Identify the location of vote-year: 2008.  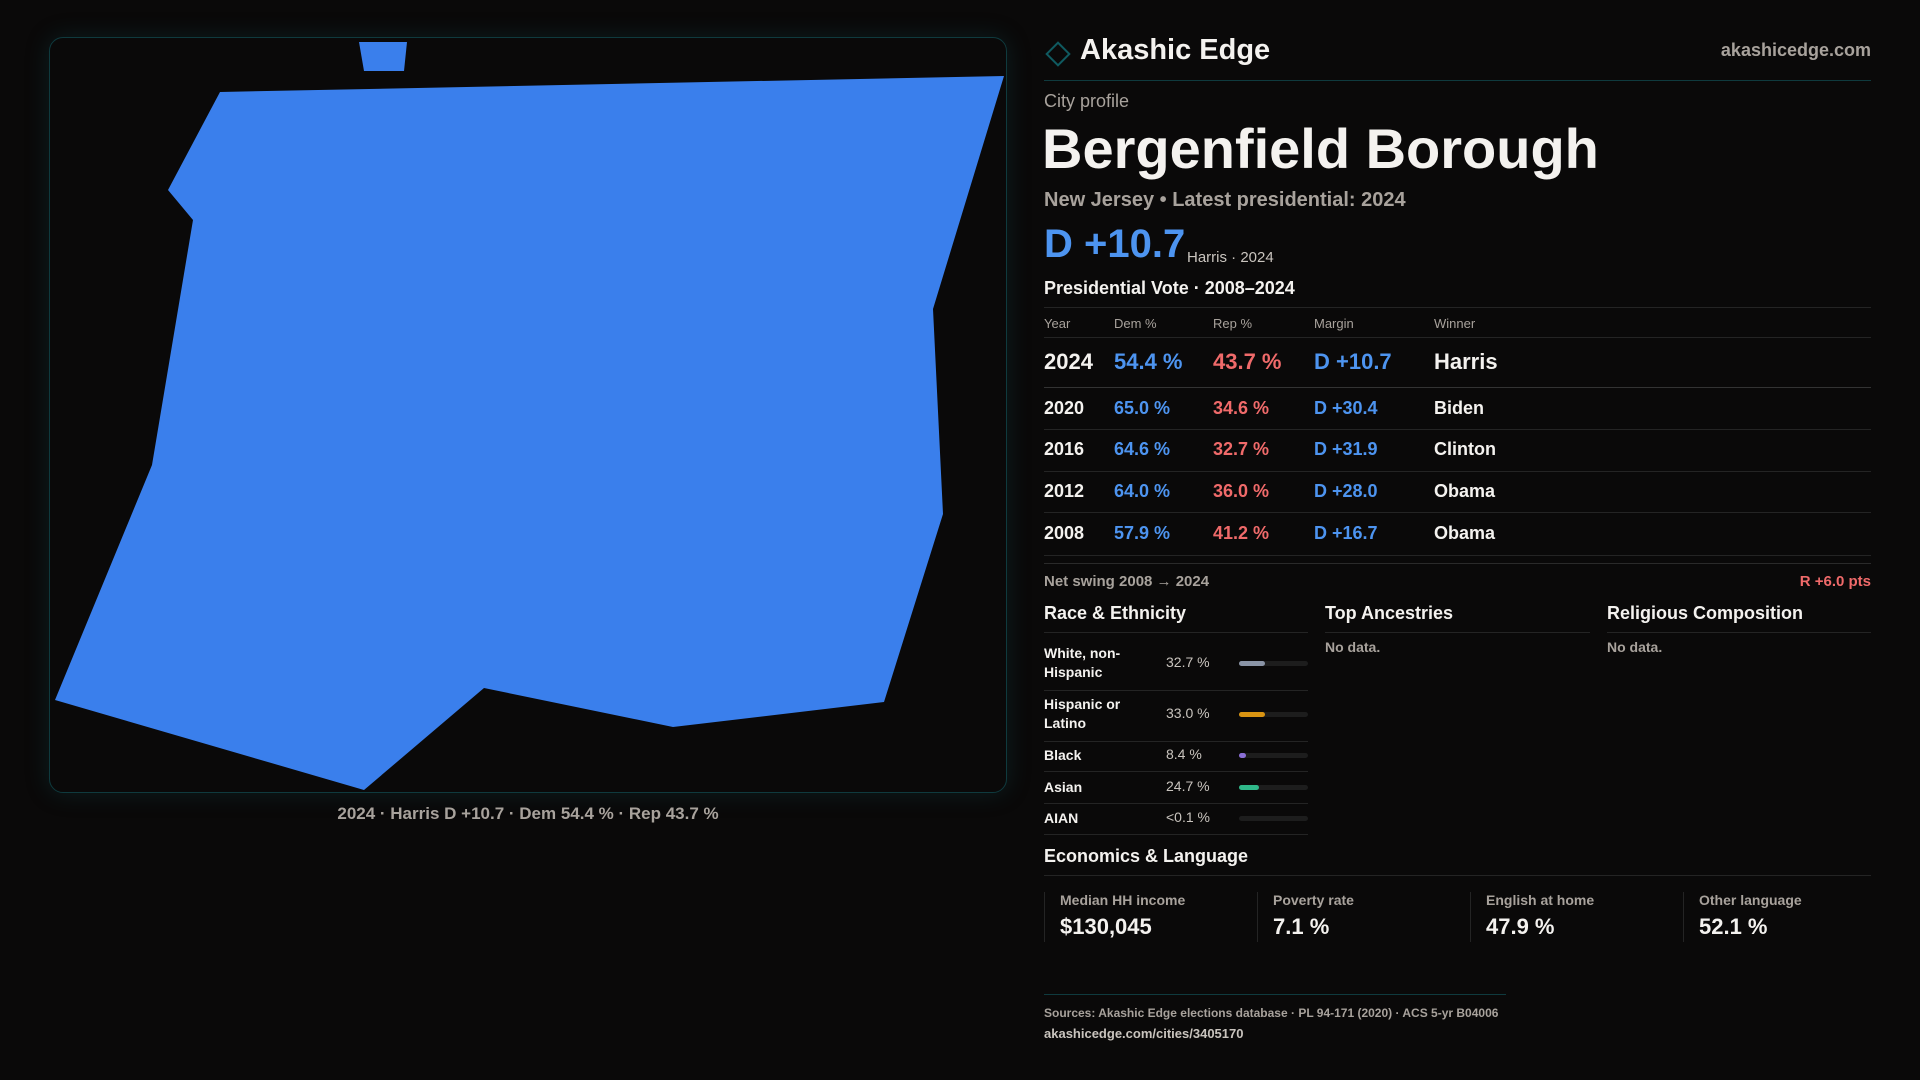
(1064, 533).